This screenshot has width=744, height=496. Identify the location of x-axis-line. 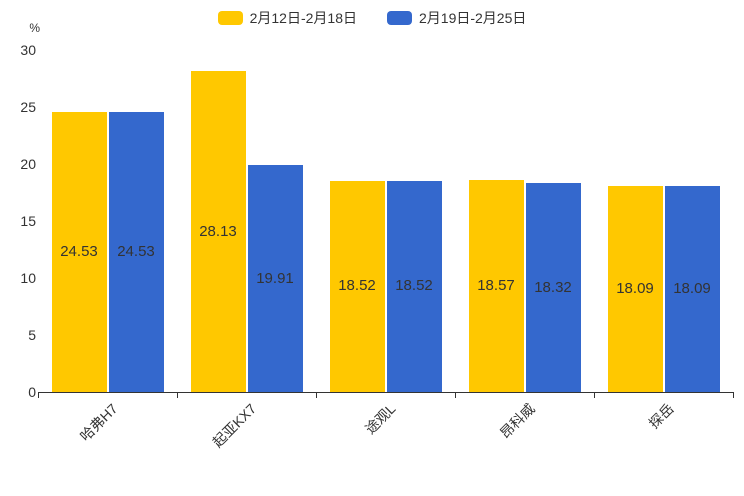
(386, 392).